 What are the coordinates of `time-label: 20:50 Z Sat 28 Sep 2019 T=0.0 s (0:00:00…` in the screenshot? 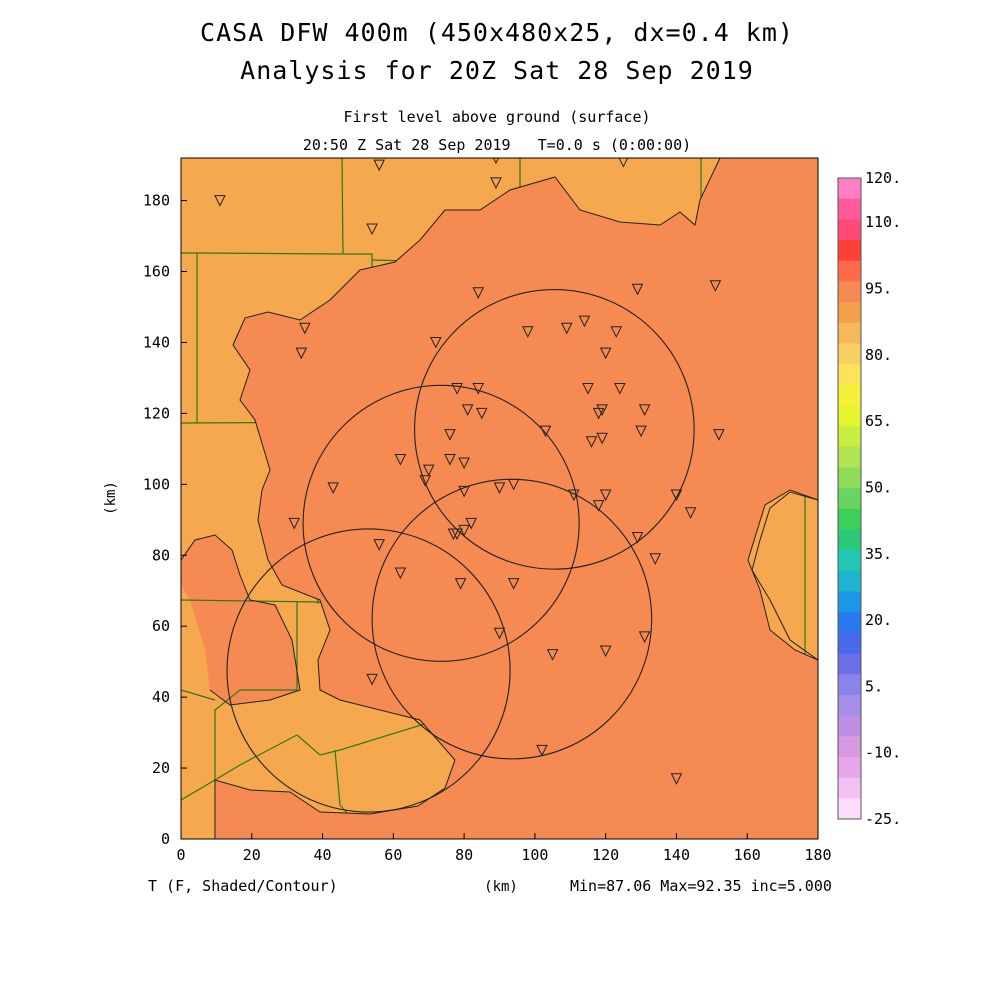 It's located at (497, 145).